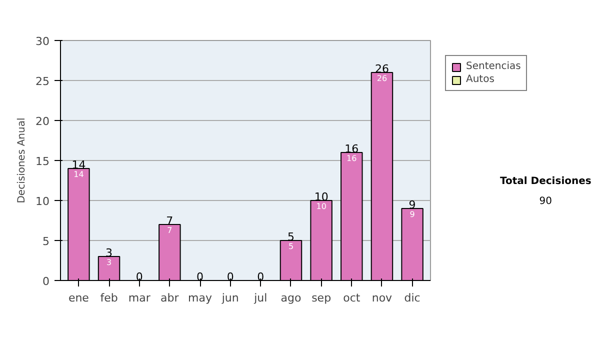  What do you see at coordinates (46, 281) in the screenshot?
I see `y-tick-label: 0` at bounding box center [46, 281].